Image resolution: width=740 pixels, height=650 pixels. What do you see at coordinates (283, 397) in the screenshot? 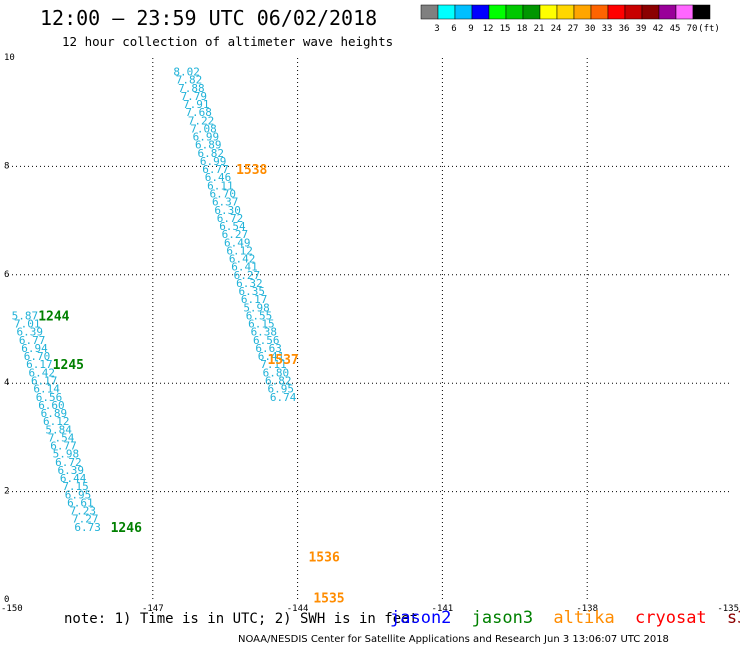
I see `wave-height-label: 6.74` at bounding box center [283, 397].